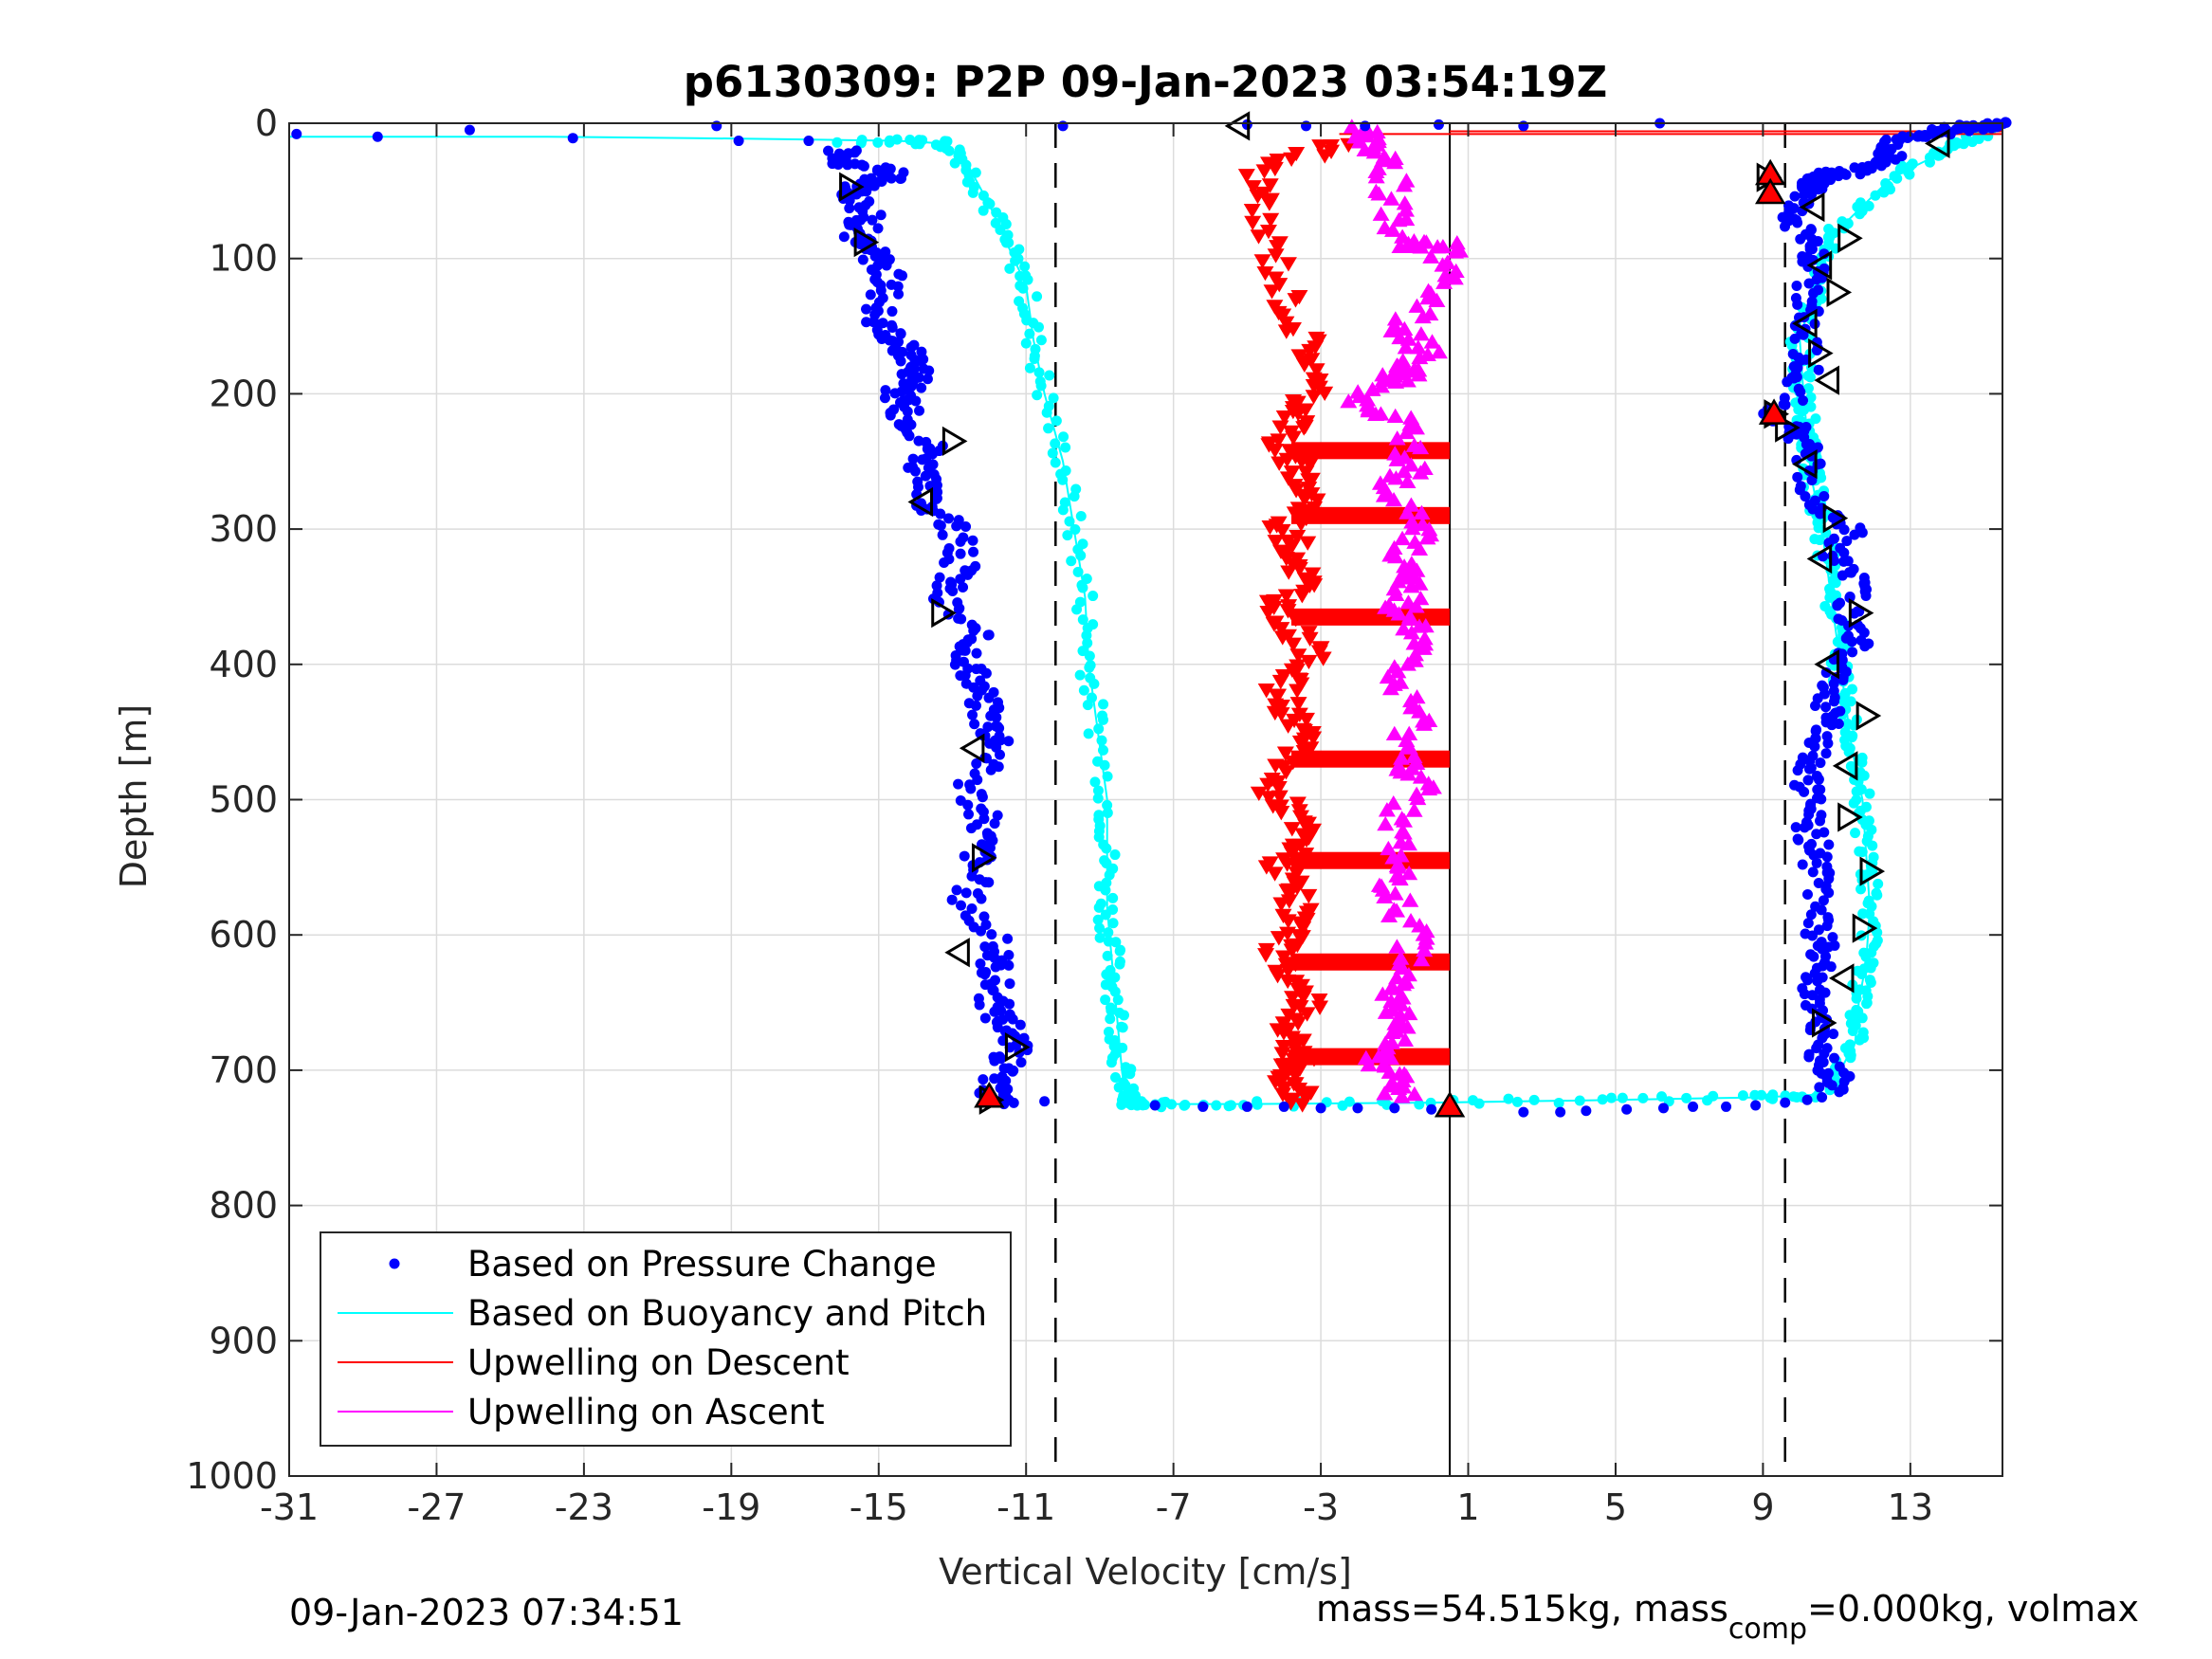 The height and width of the screenshot is (1659, 2212). I want to click on x-tick-label: 9, so click(1762, 1507).